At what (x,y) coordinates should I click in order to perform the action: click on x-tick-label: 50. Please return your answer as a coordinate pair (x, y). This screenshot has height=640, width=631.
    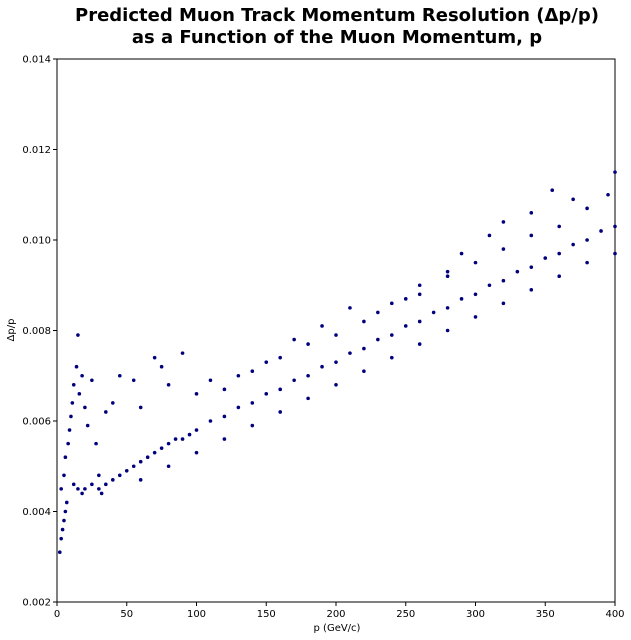
    Looking at the image, I should click on (126, 614).